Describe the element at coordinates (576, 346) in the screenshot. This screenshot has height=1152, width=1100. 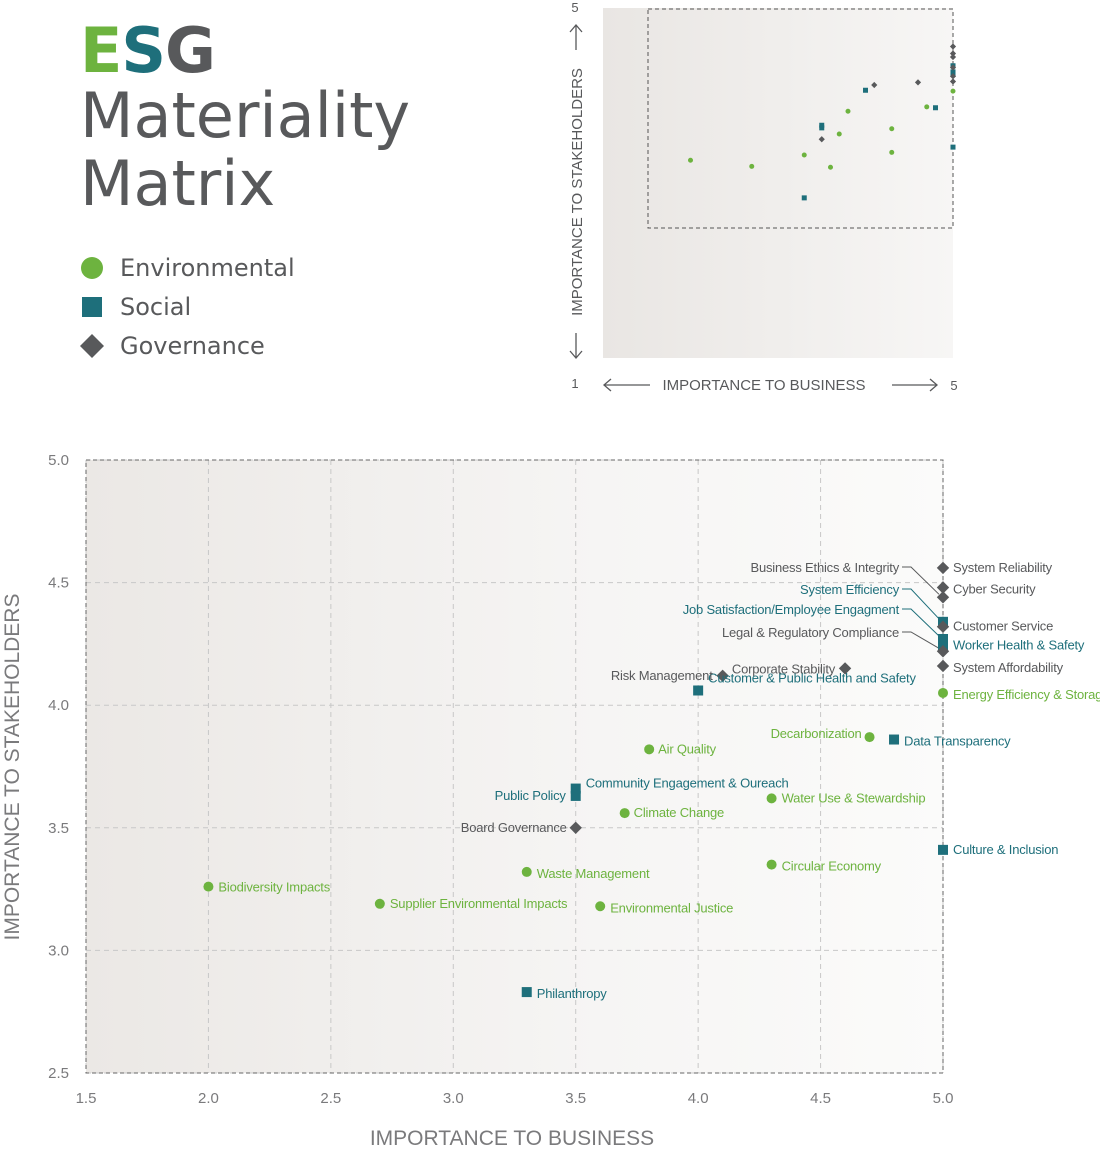
I see `arrow-down-icon` at that location.